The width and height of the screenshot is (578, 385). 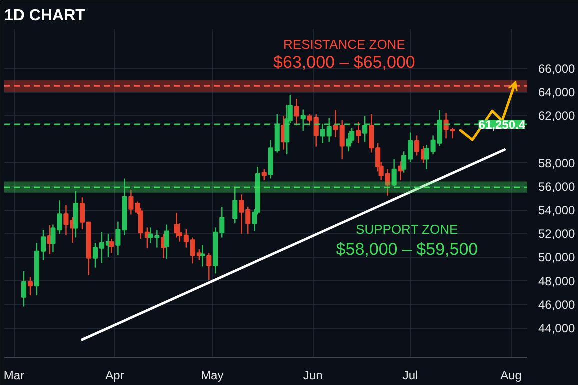 What do you see at coordinates (557, 305) in the screenshot?
I see `y-tick-label: 46,000` at bounding box center [557, 305].